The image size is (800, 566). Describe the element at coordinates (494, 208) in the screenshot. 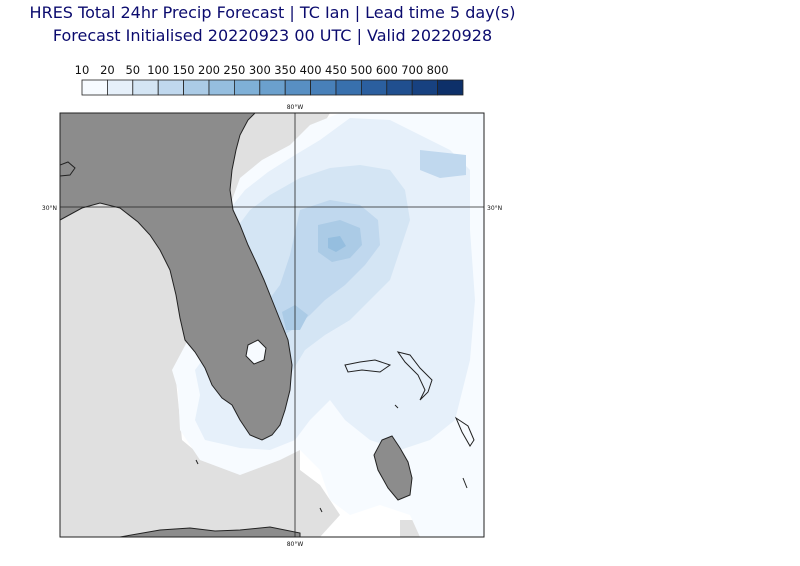

I see `lat-label-right: 30°N` at that location.